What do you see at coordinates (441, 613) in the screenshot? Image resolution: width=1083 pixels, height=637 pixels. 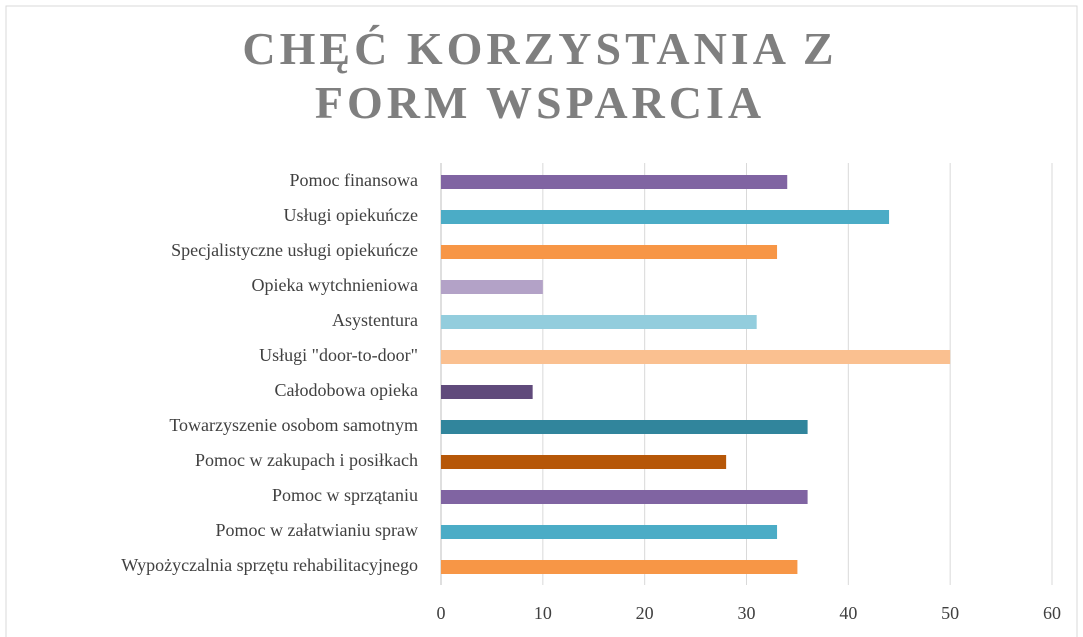 I see `x-tick-label: 0` at bounding box center [441, 613].